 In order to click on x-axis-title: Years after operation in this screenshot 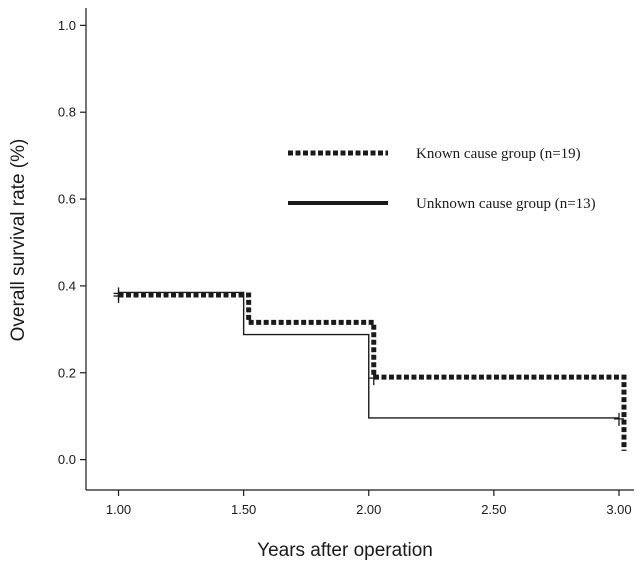, I will do `click(345, 550)`.